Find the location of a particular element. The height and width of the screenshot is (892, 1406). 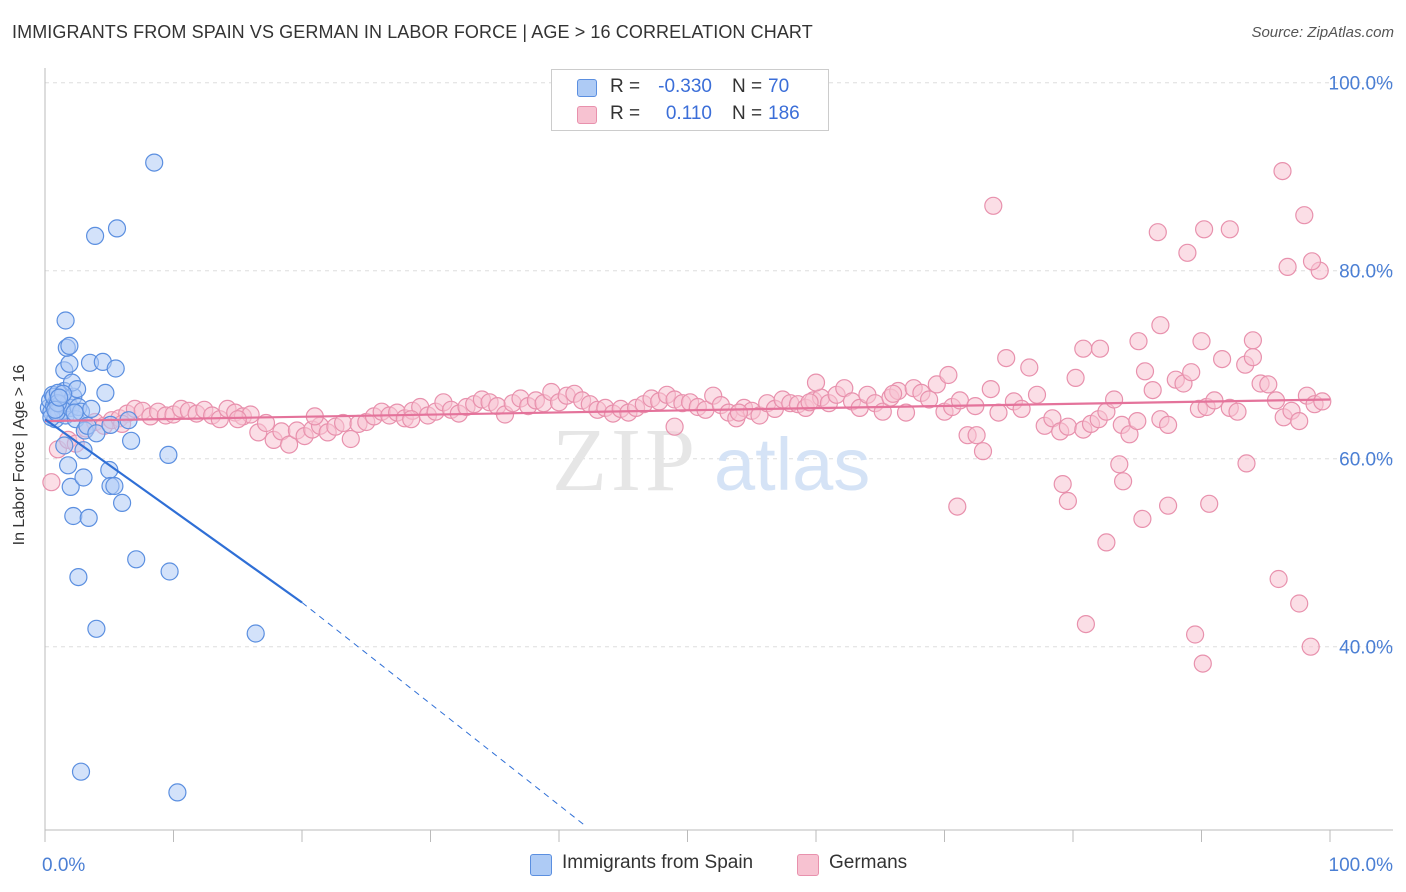

x-tick-label: 100.0% is located at coordinates (1361, 865).